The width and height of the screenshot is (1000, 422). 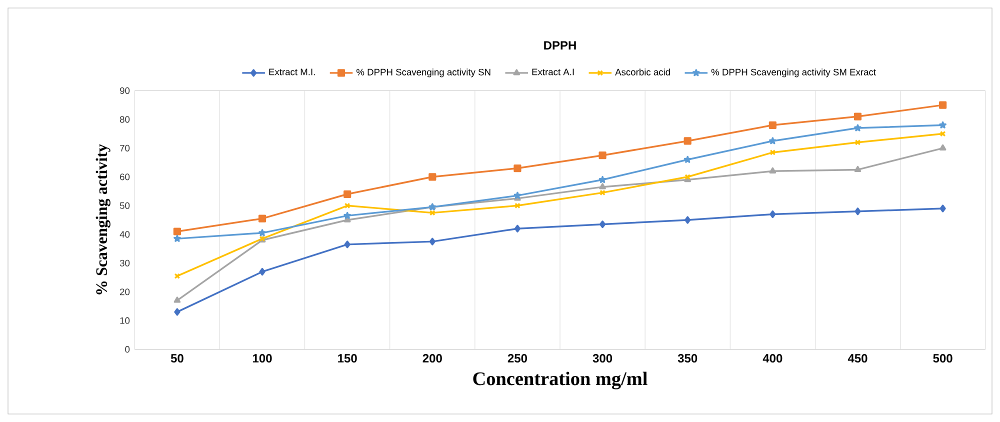 What do you see at coordinates (772, 358) in the screenshot?
I see `x-tick-label: 400` at bounding box center [772, 358].